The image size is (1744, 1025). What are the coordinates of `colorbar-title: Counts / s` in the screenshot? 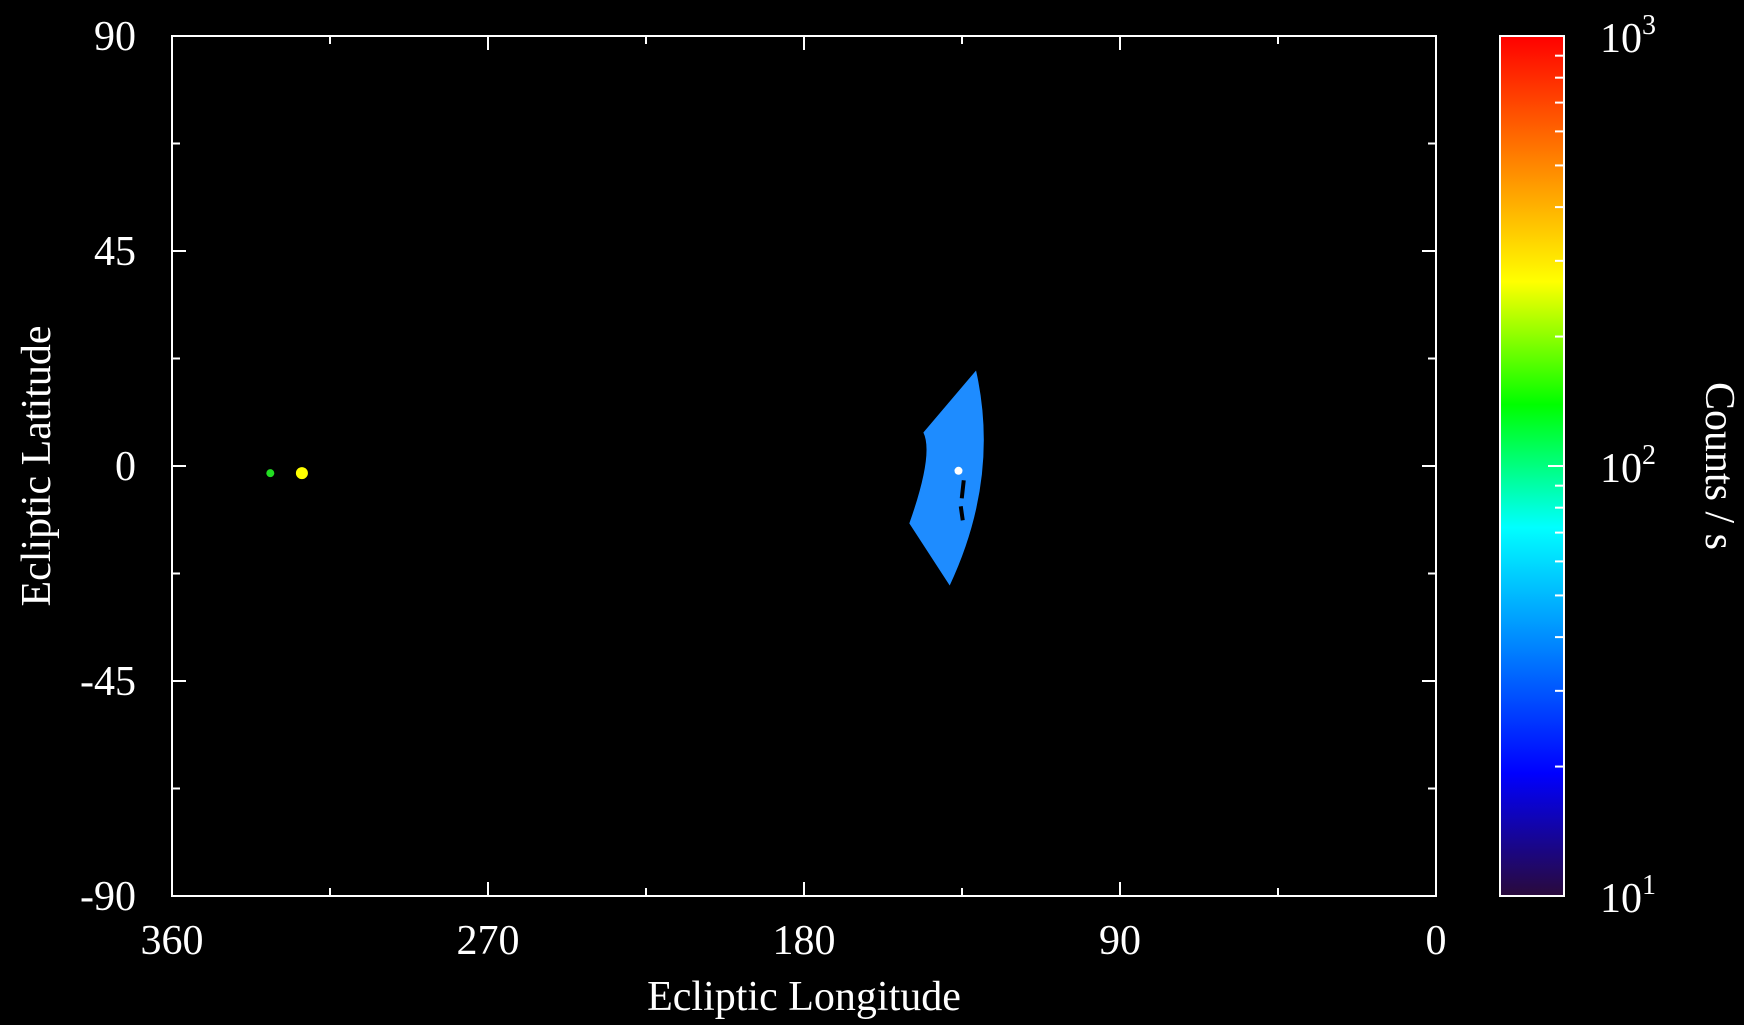 It's located at (1719, 466).